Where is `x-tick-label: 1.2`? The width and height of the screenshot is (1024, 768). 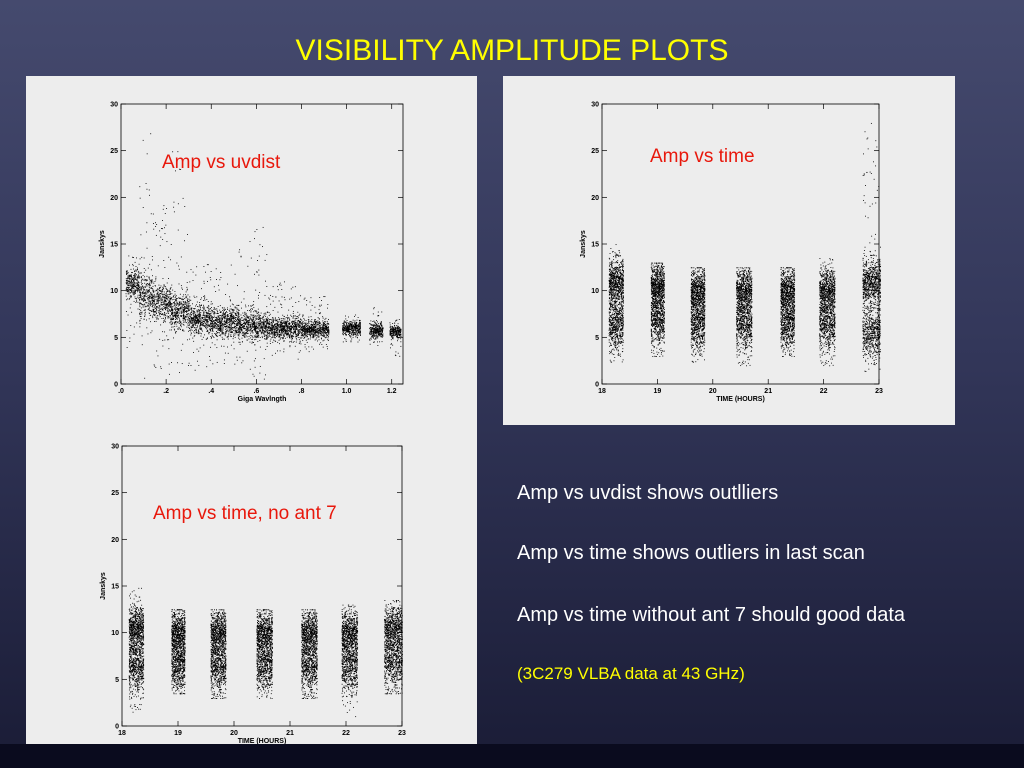
x-tick-label: 1.2 is located at coordinates (392, 391).